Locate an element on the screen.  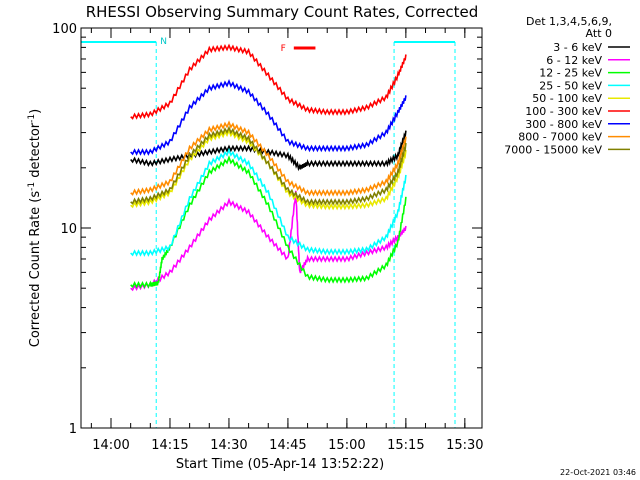
y-tick-label: 100 is located at coordinates (64, 29).